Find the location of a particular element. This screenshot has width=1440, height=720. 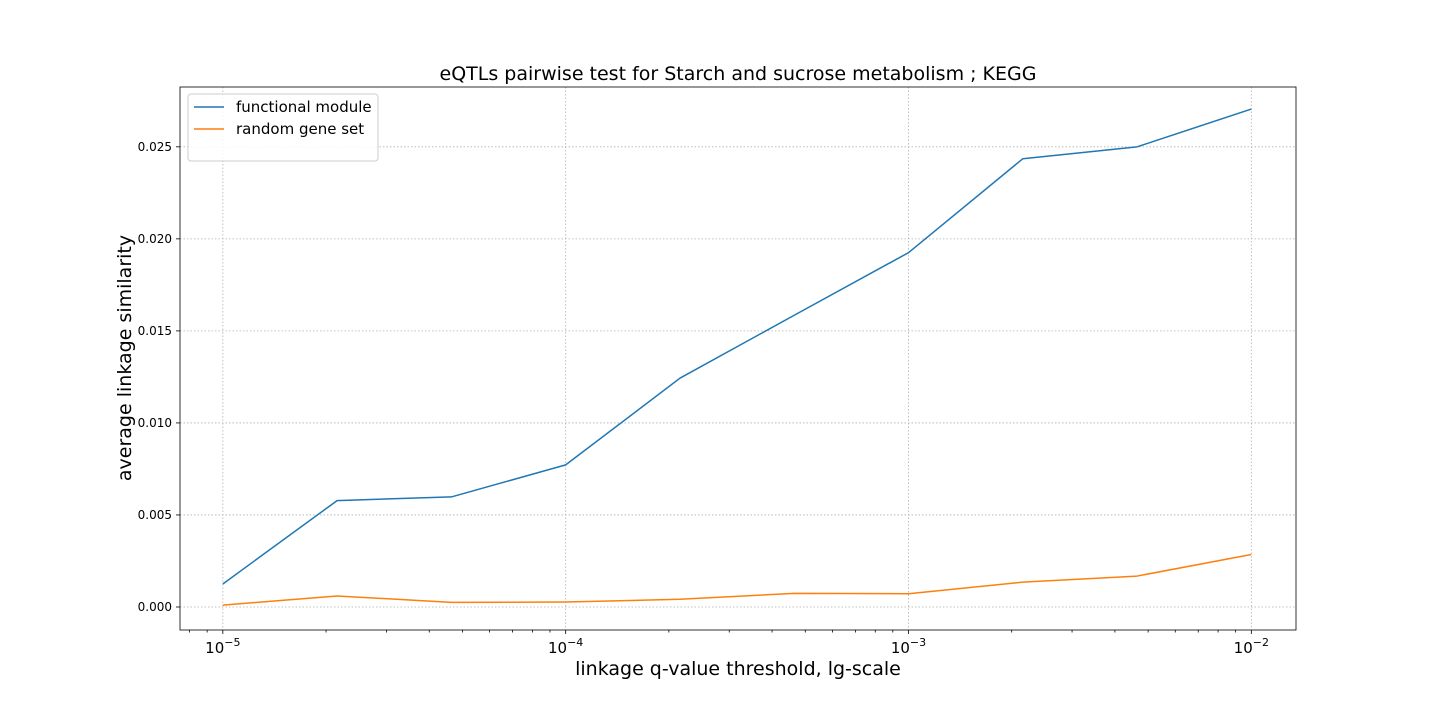

y-tick-label: 0.015 is located at coordinates (155, 331).